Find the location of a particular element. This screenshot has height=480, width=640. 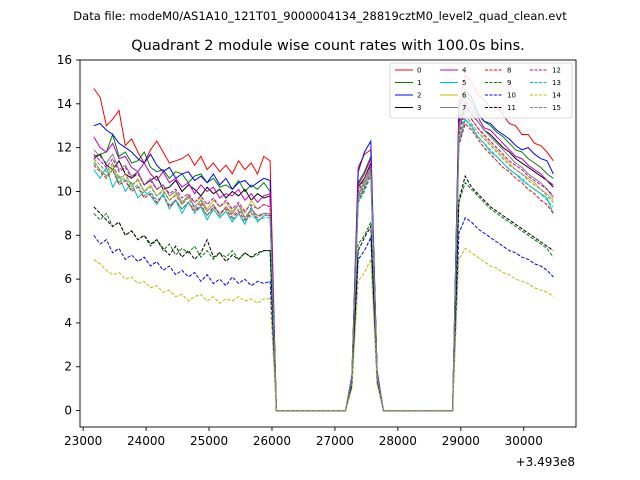

legend-label-14: 14 is located at coordinates (556, 96).